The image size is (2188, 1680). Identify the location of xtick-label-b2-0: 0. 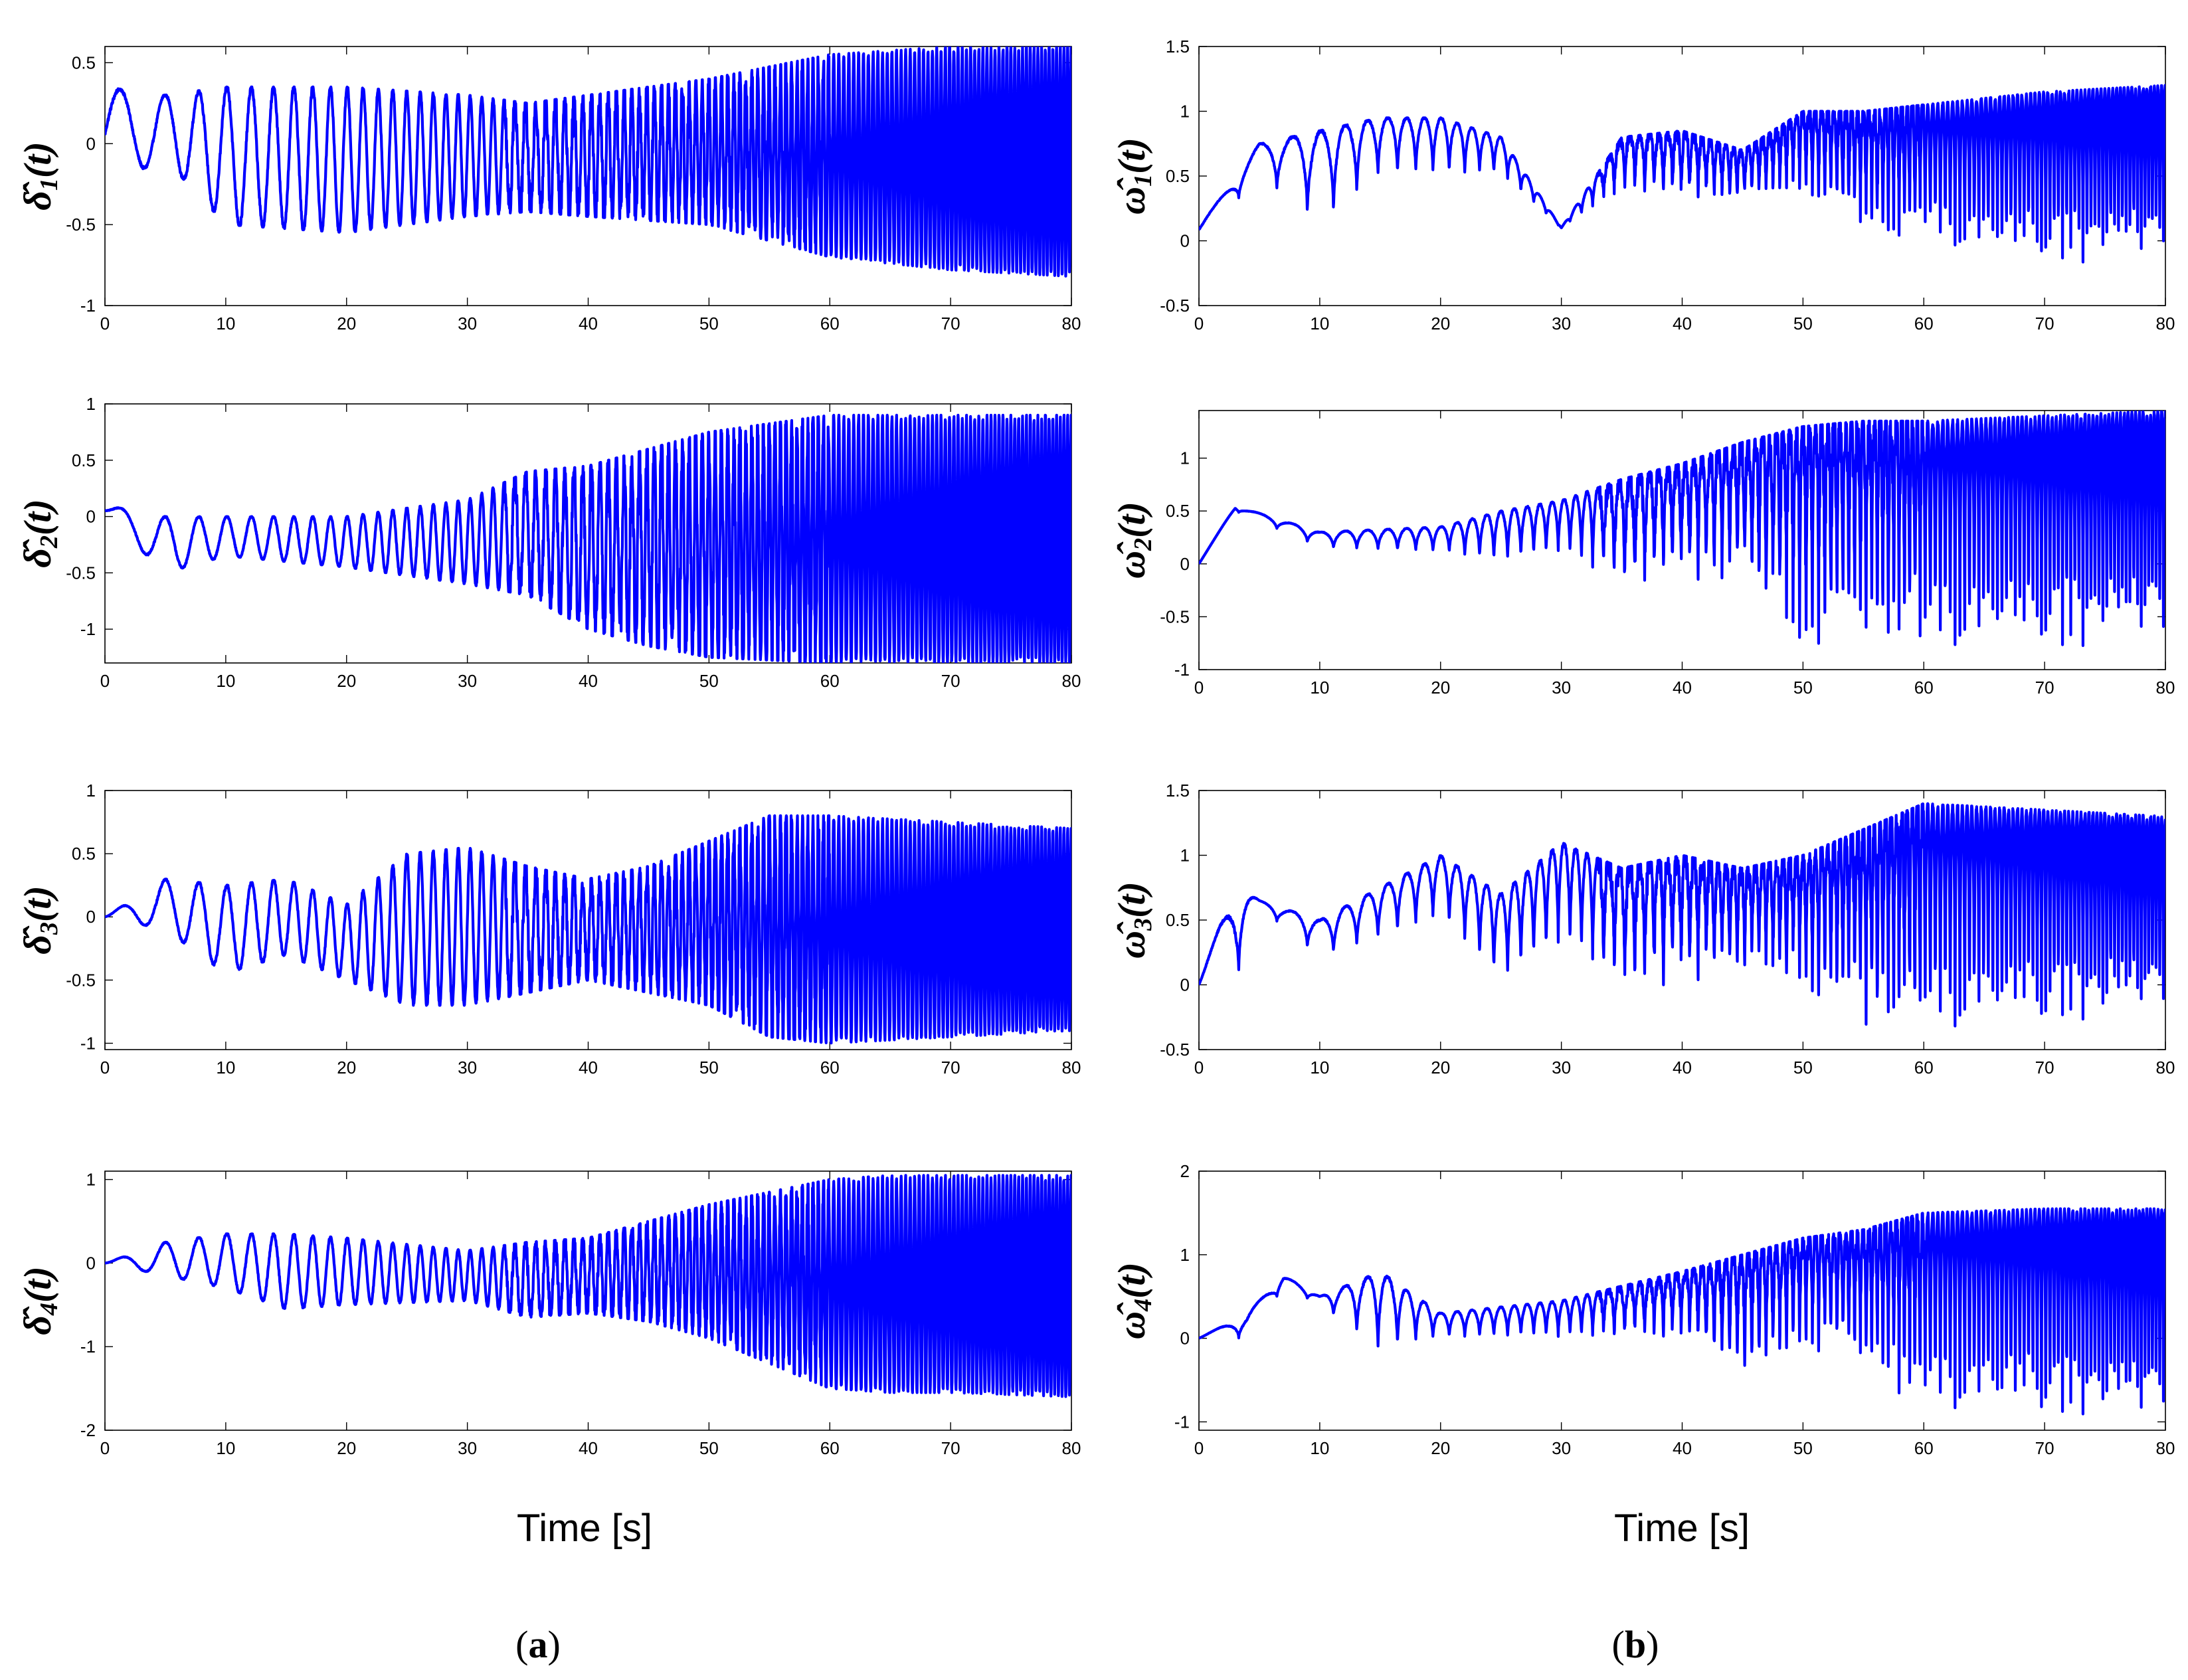
(1199, 688).